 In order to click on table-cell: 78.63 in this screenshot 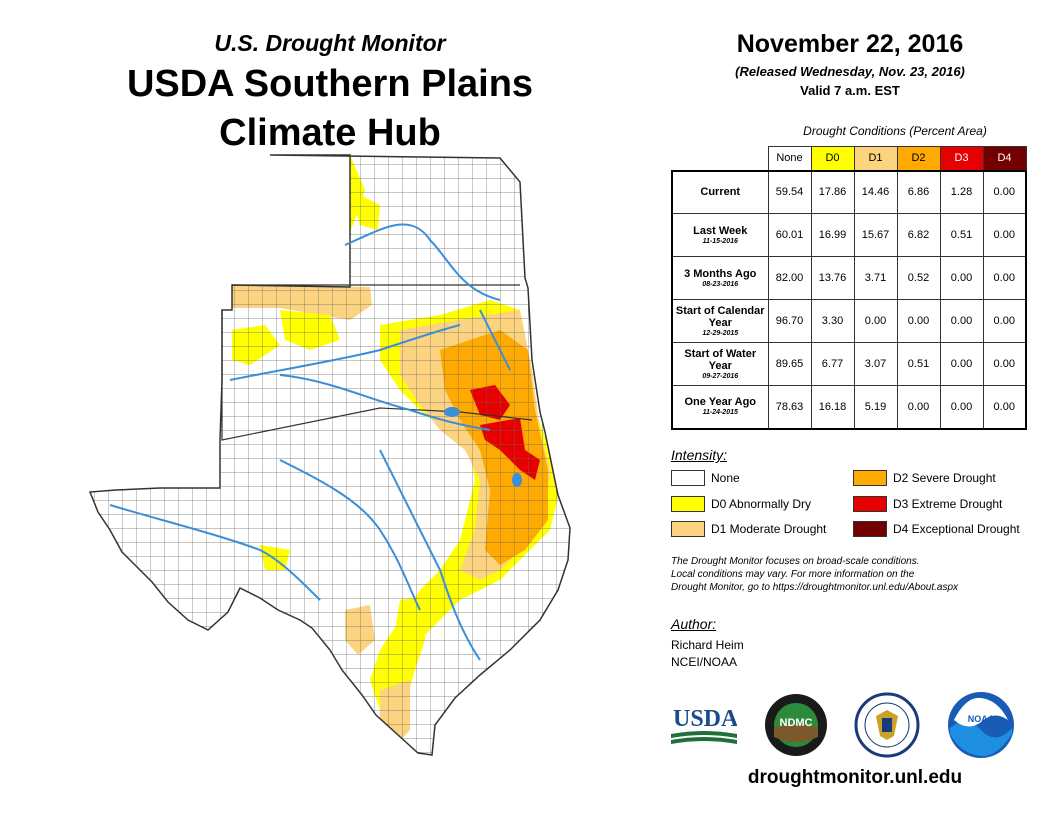, I will do `click(789, 407)`.